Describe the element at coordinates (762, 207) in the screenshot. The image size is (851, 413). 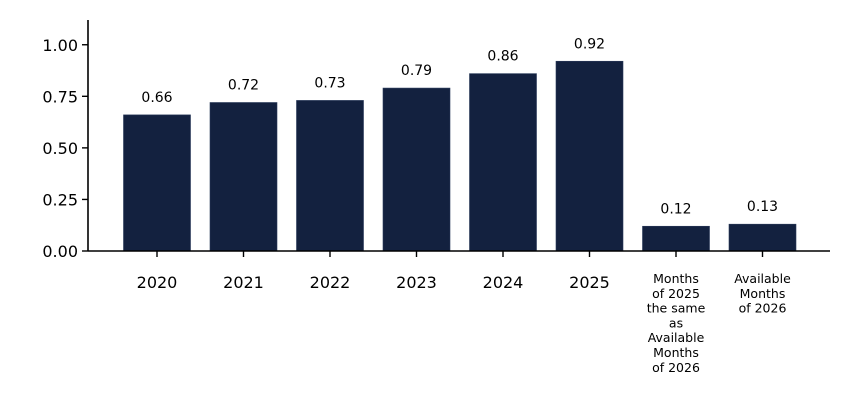
I see `bar-value-label: 0.13` at that location.